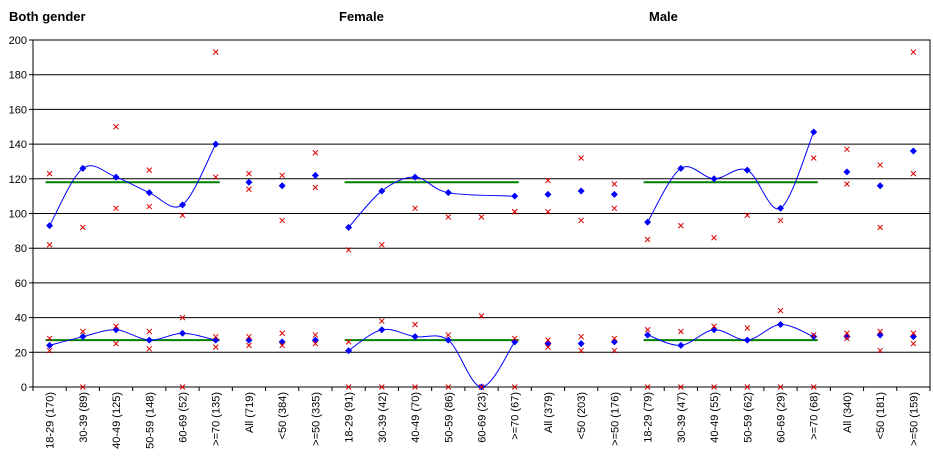  Describe the element at coordinates (782, 417) in the screenshot. I see `x-tick-label: 60-69 (29)` at that location.